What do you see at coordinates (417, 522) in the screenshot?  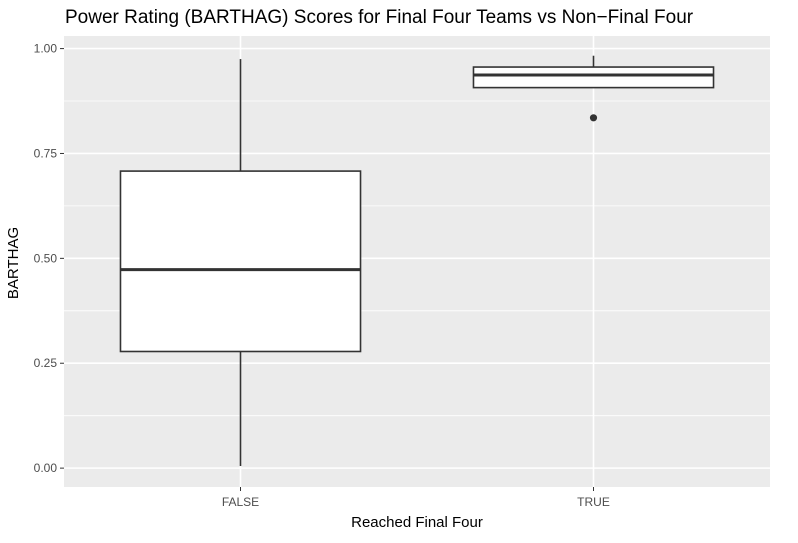 I see `x-axis-title: Reached Final Four` at bounding box center [417, 522].